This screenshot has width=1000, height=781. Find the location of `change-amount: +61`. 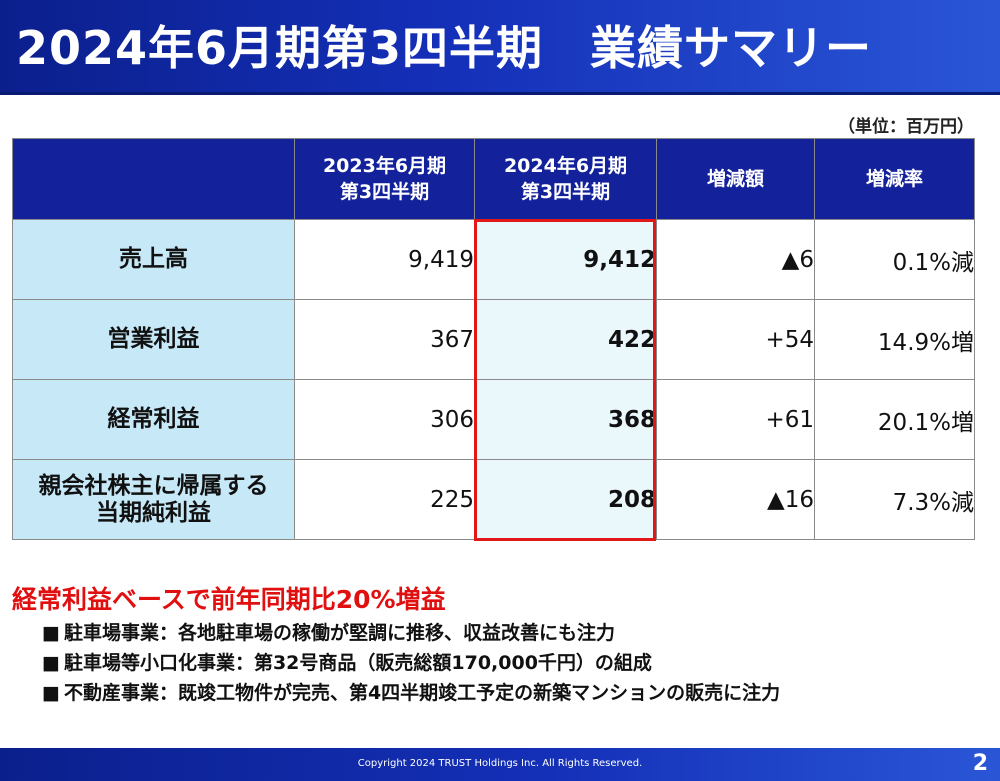

change-amount: +61 is located at coordinates (735, 419).